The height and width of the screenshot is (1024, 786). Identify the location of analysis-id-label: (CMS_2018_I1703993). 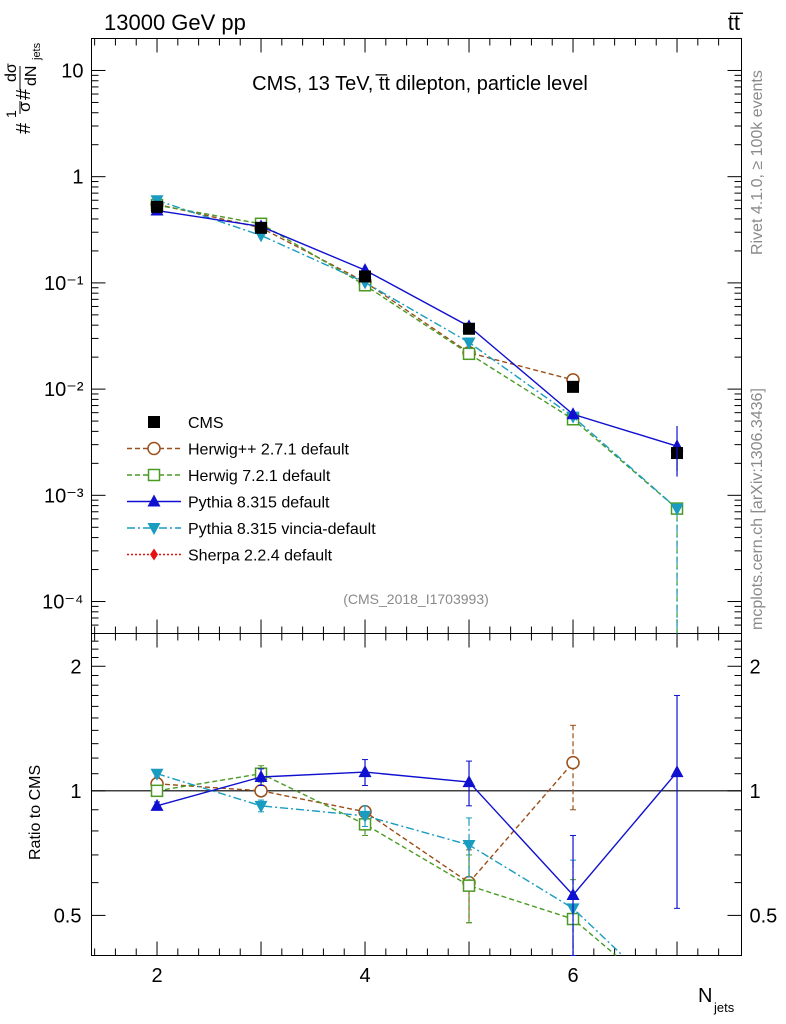
(416, 599).